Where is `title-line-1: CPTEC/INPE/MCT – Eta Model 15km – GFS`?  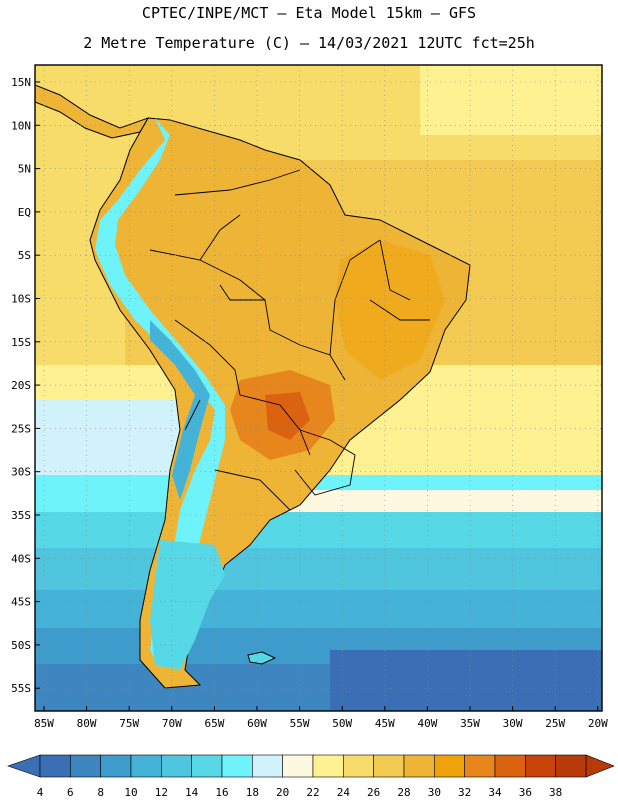
title-line-1: CPTEC/INPE/MCT – Eta Model 15km – GFS is located at coordinates (309, 13).